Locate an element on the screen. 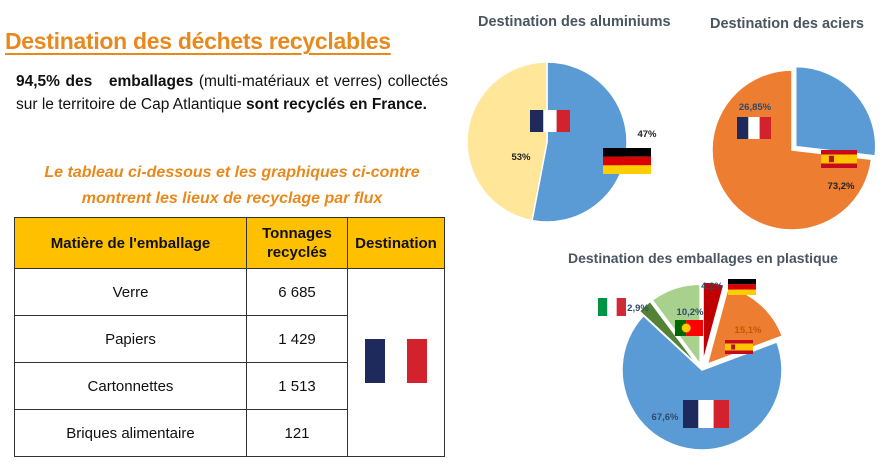 This screenshot has height=469, width=885. material-cell: Papiers is located at coordinates (130, 339).